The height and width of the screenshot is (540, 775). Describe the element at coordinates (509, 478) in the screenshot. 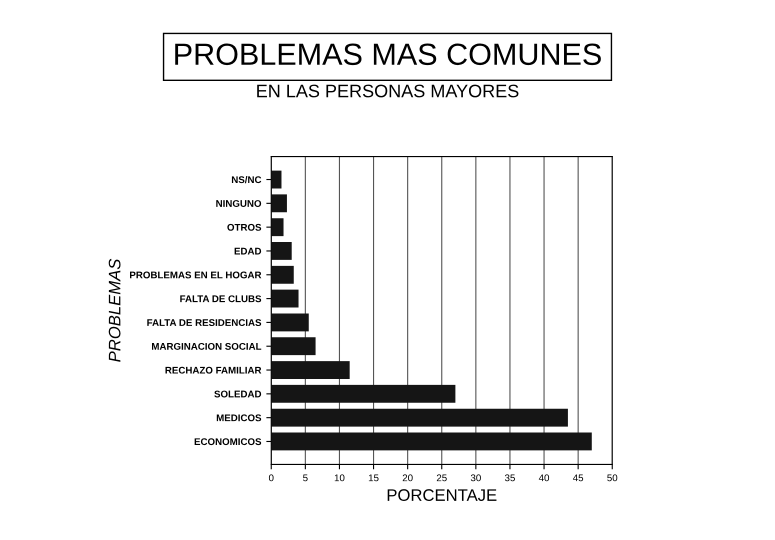

I see `x-tick-label: 35` at that location.